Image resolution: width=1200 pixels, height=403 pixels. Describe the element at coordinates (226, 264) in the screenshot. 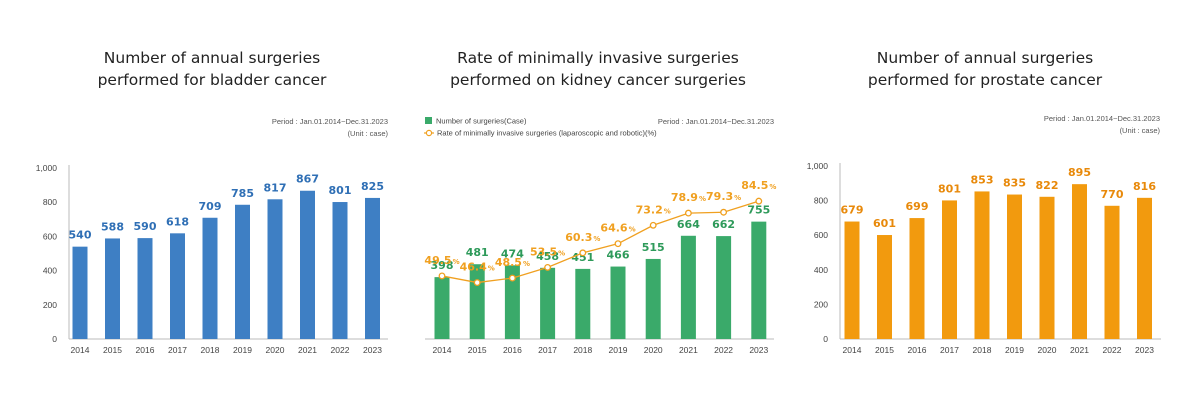

I see `bladder-bars` at that location.